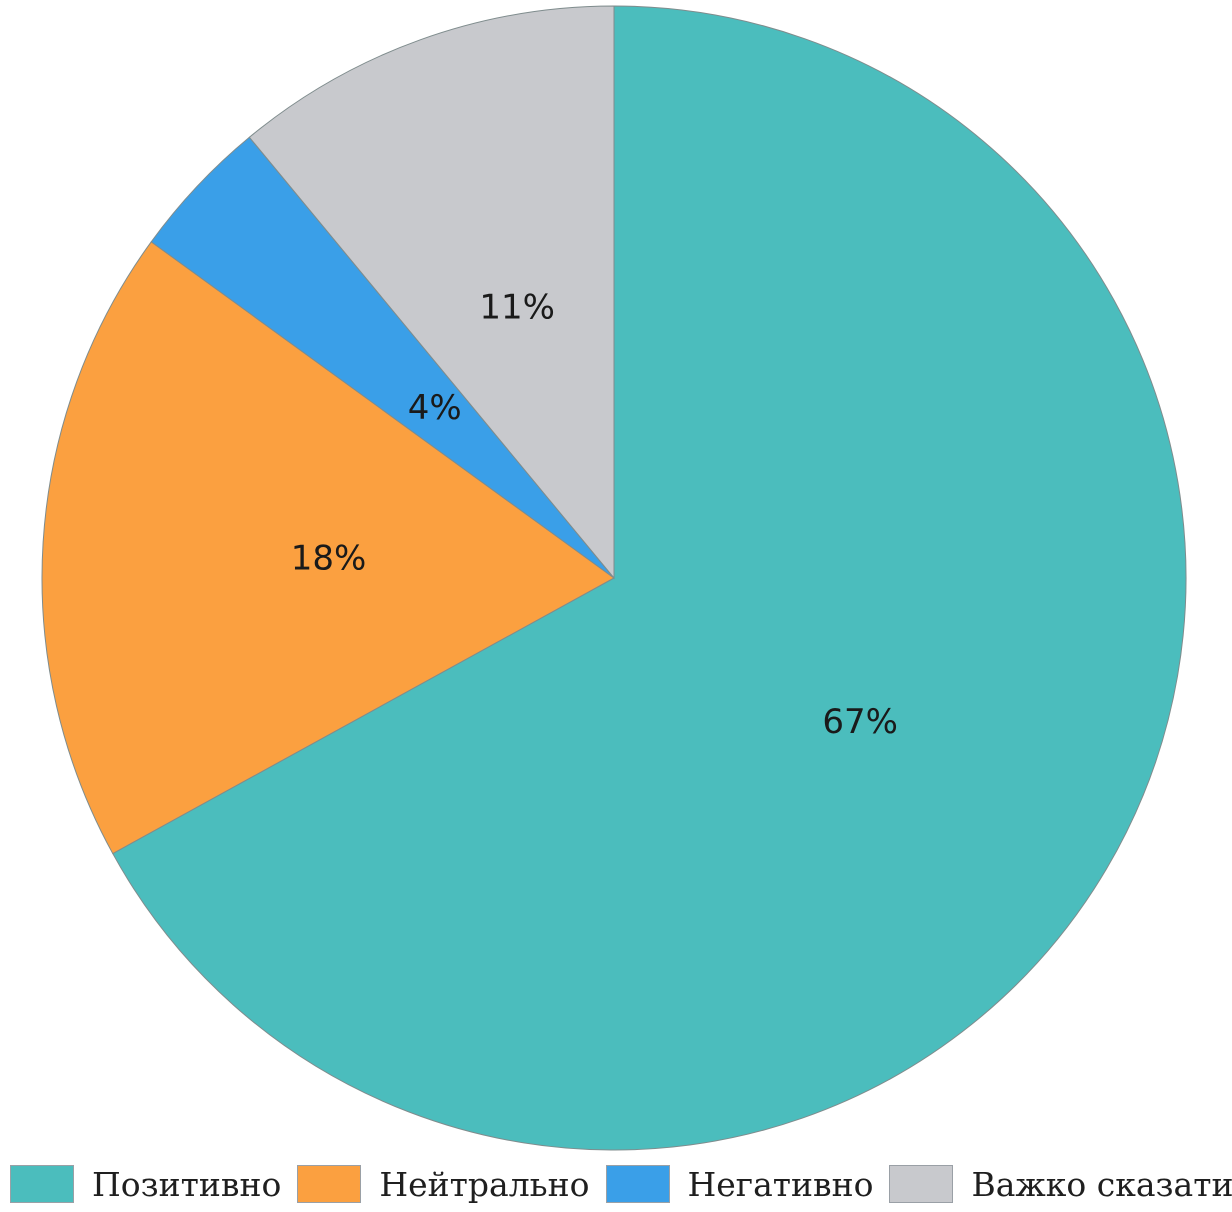 The width and height of the screenshot is (1232, 1212). Describe the element at coordinates (484, 1184) in the screenshot. I see `legend-label-neutral: Нейтрально` at that location.